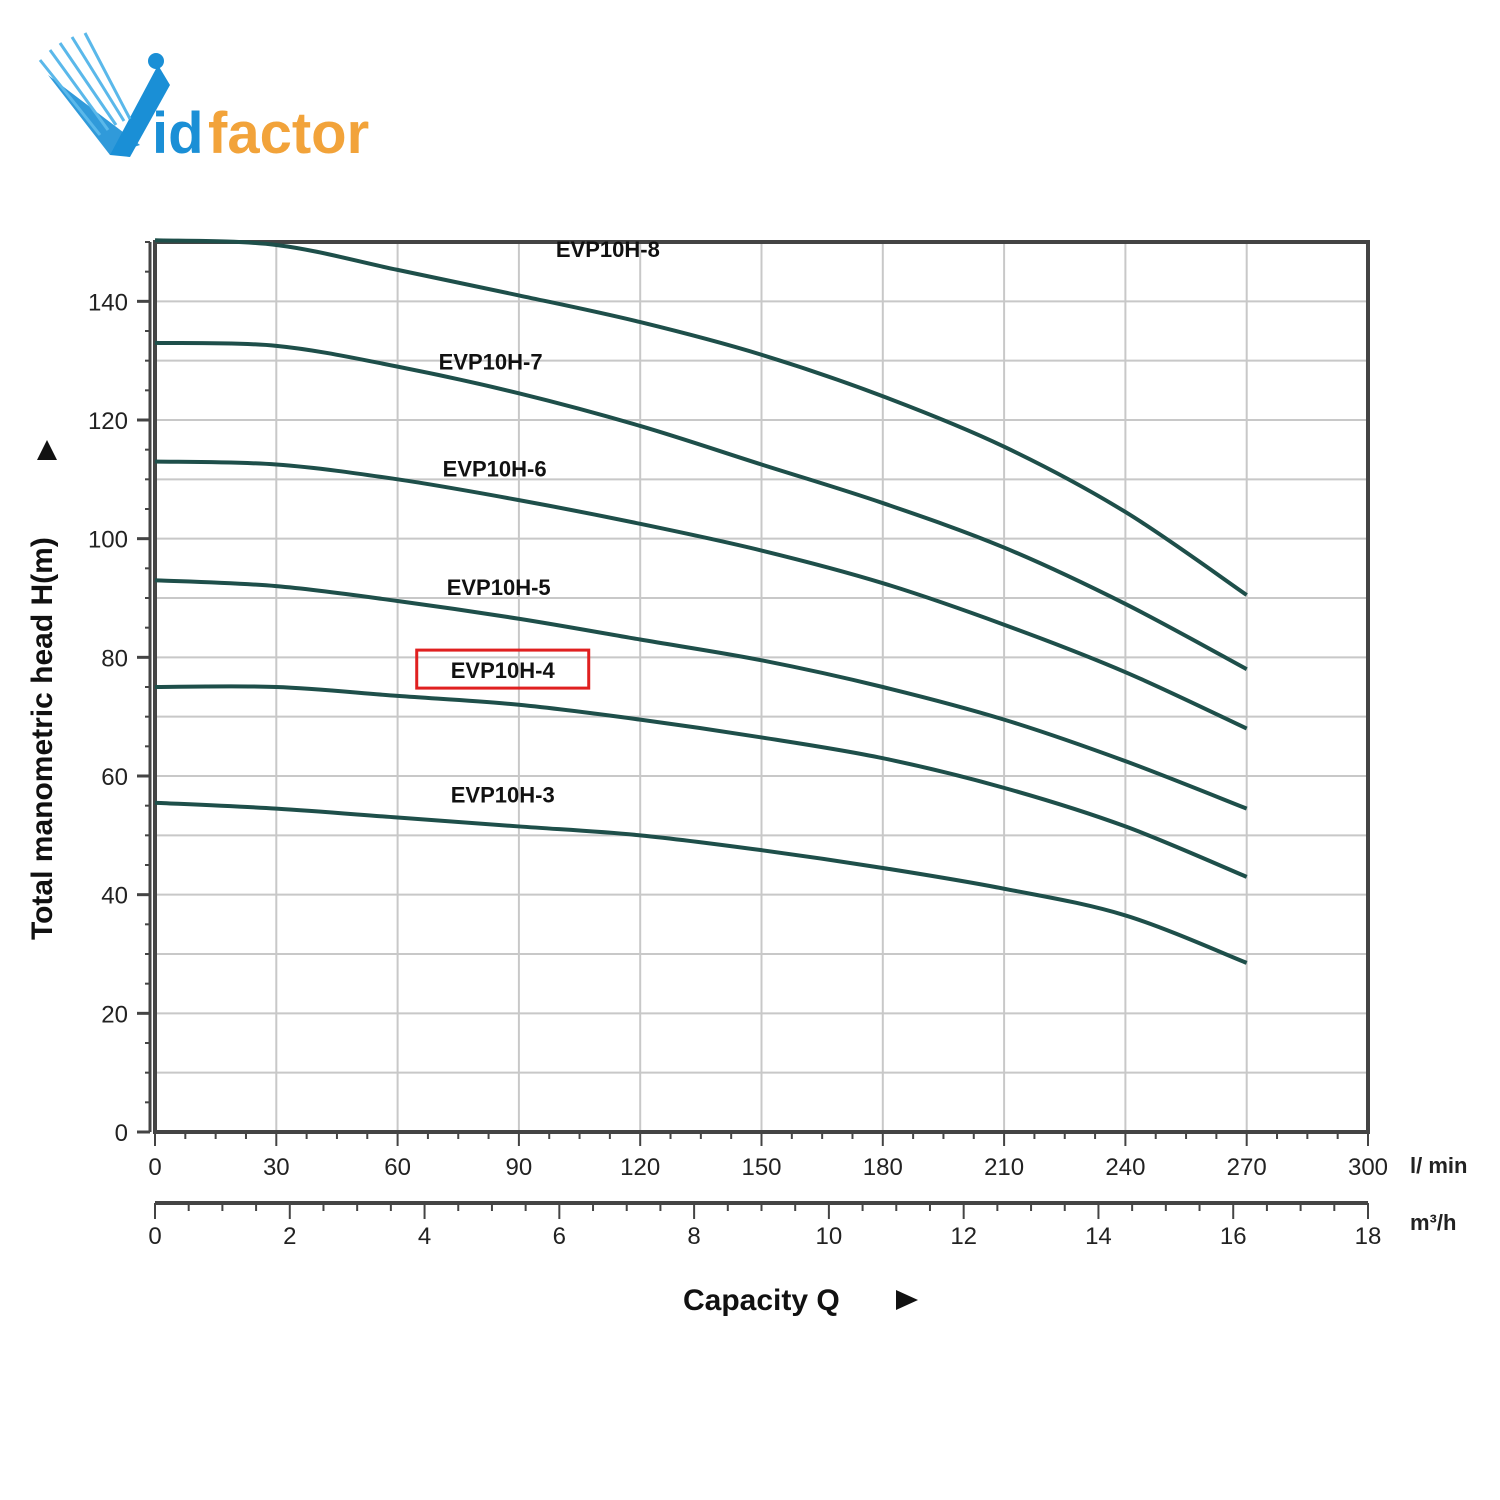 This screenshot has height=1500, width=1500. What do you see at coordinates (499, 587) in the screenshot?
I see `curve-label-evp10h-5: EVP10H-5` at bounding box center [499, 587].